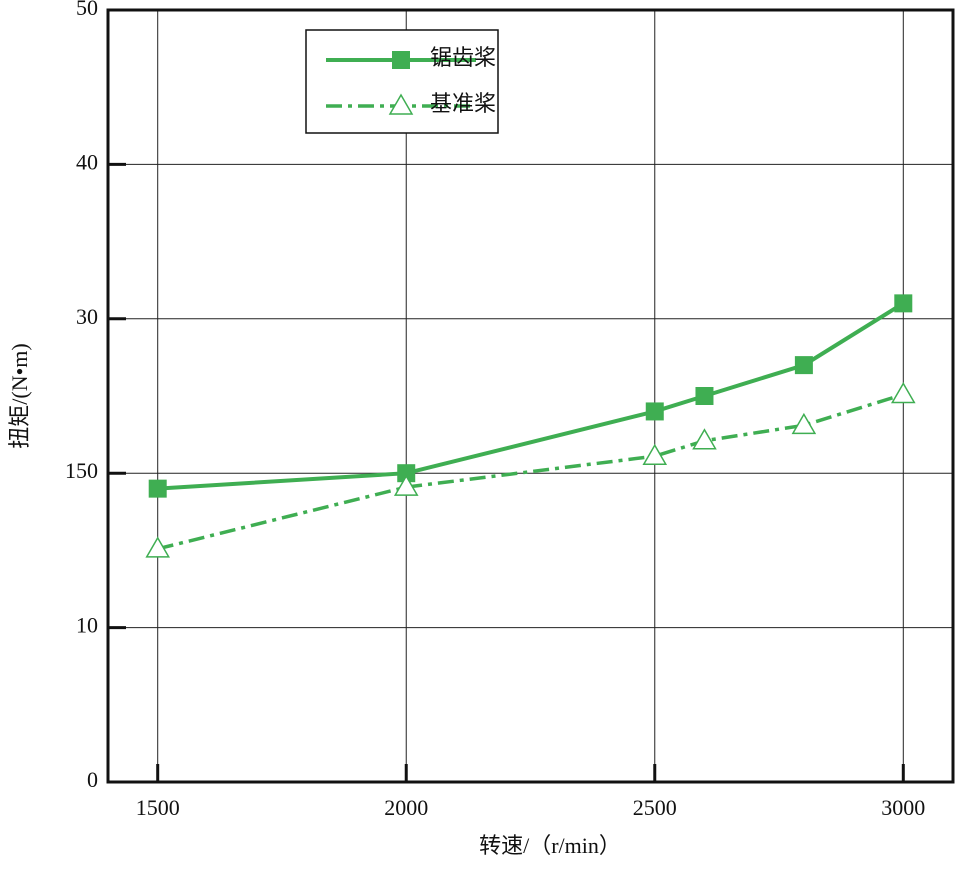 The width and height of the screenshot is (956, 869). What do you see at coordinates (158, 807) in the screenshot?
I see `x-tick-label: 1500` at bounding box center [158, 807].